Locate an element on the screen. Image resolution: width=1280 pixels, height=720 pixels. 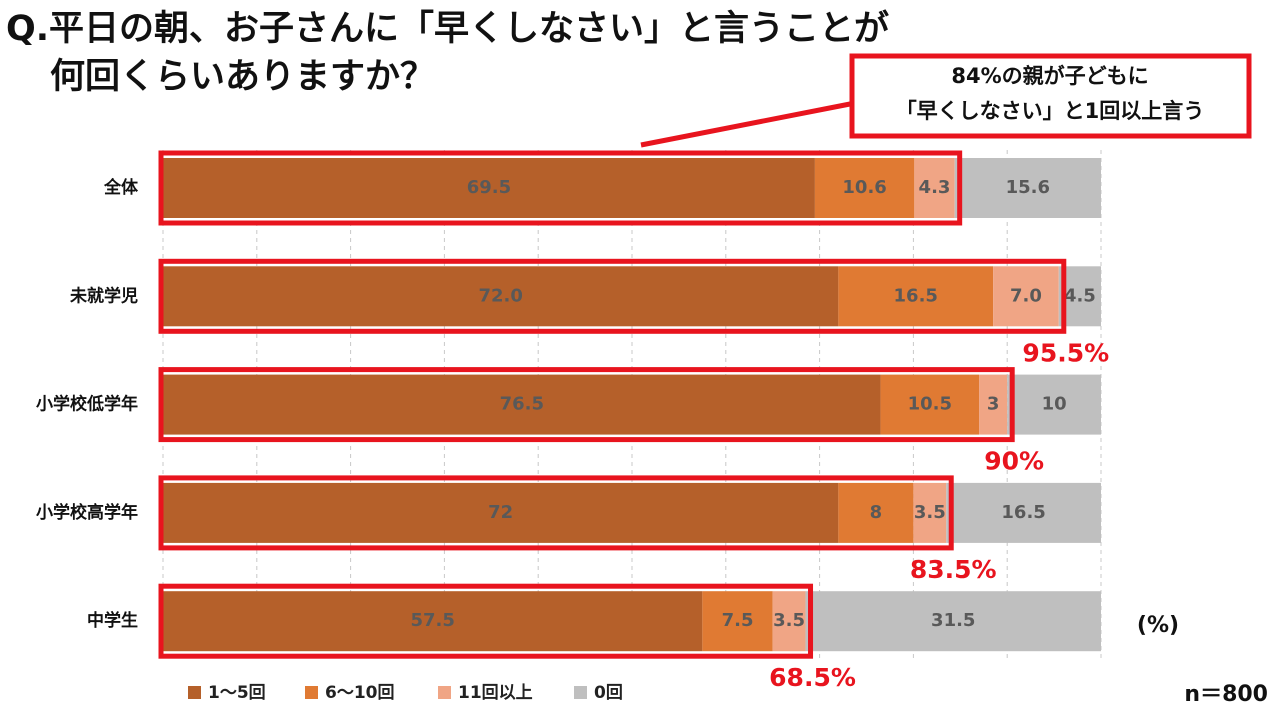
value-label: 76.5 is located at coordinates (522, 404).